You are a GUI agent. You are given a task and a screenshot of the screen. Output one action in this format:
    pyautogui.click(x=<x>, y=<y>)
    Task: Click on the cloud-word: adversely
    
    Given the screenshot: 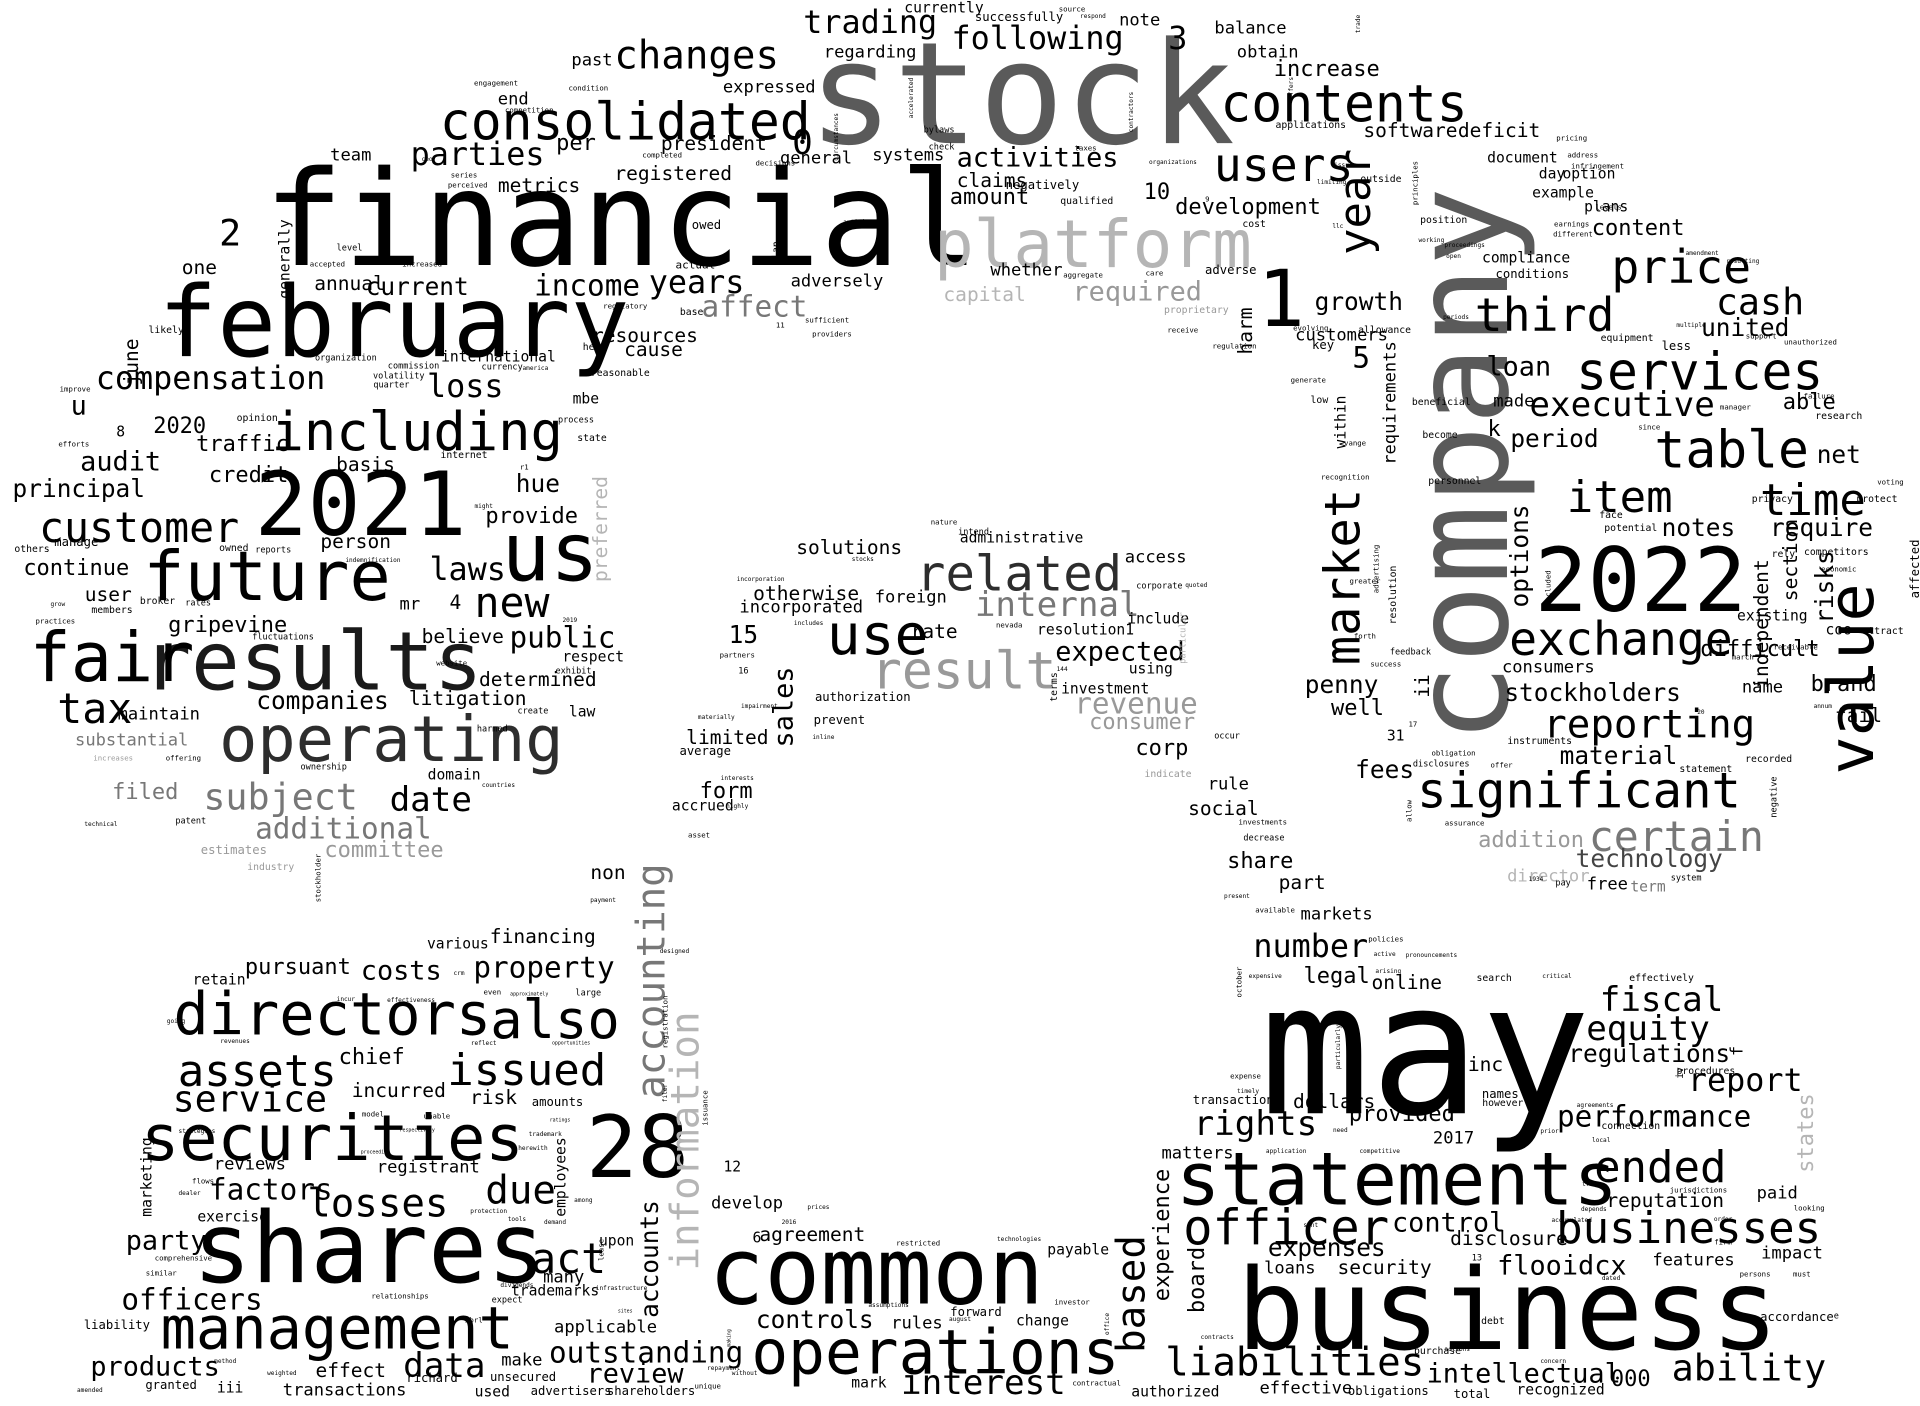 What is the action you would take?
    pyautogui.click(x=837, y=281)
    